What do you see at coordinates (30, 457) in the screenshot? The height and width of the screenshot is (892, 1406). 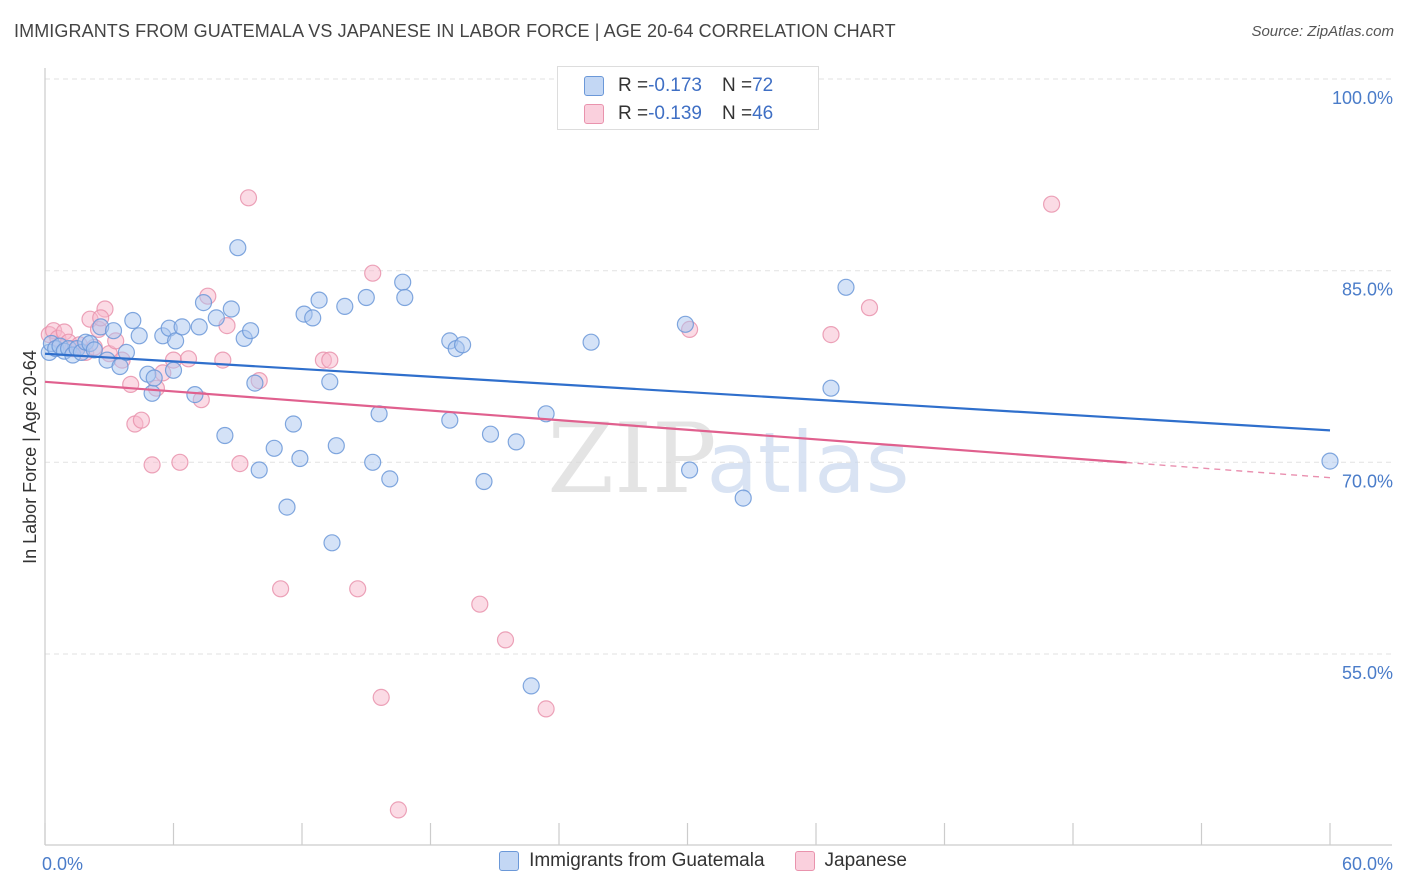 I see `y-axis-label: In Labor Force | Age 20-64` at bounding box center [30, 457].